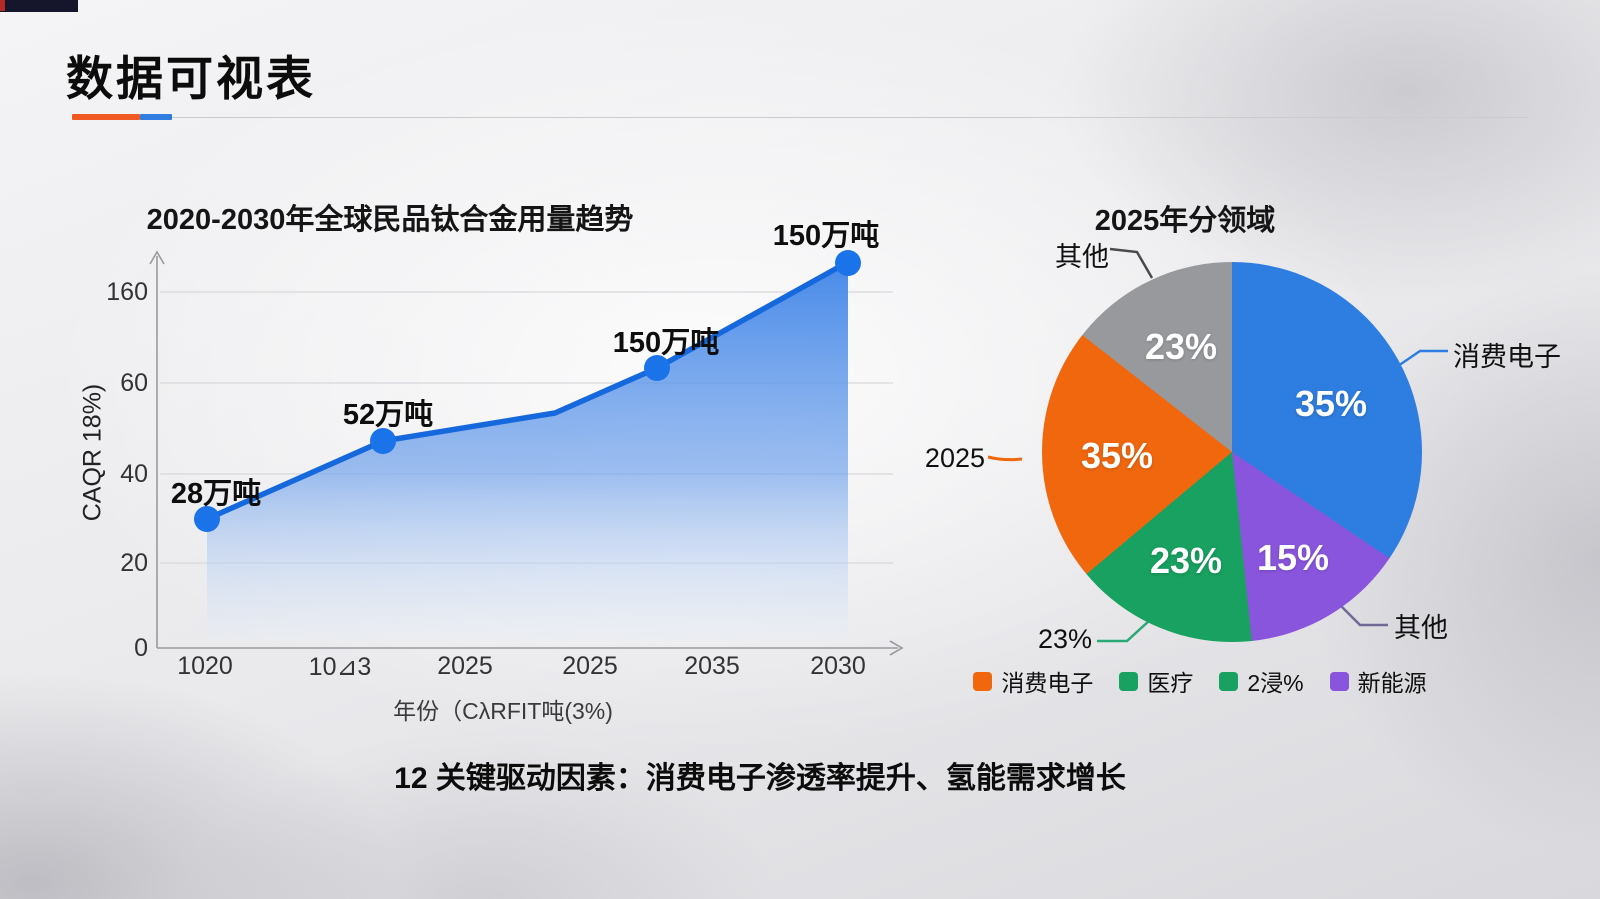 This screenshot has width=1600, height=899. I want to click on legend-swatch-green2, so click(1229, 681).